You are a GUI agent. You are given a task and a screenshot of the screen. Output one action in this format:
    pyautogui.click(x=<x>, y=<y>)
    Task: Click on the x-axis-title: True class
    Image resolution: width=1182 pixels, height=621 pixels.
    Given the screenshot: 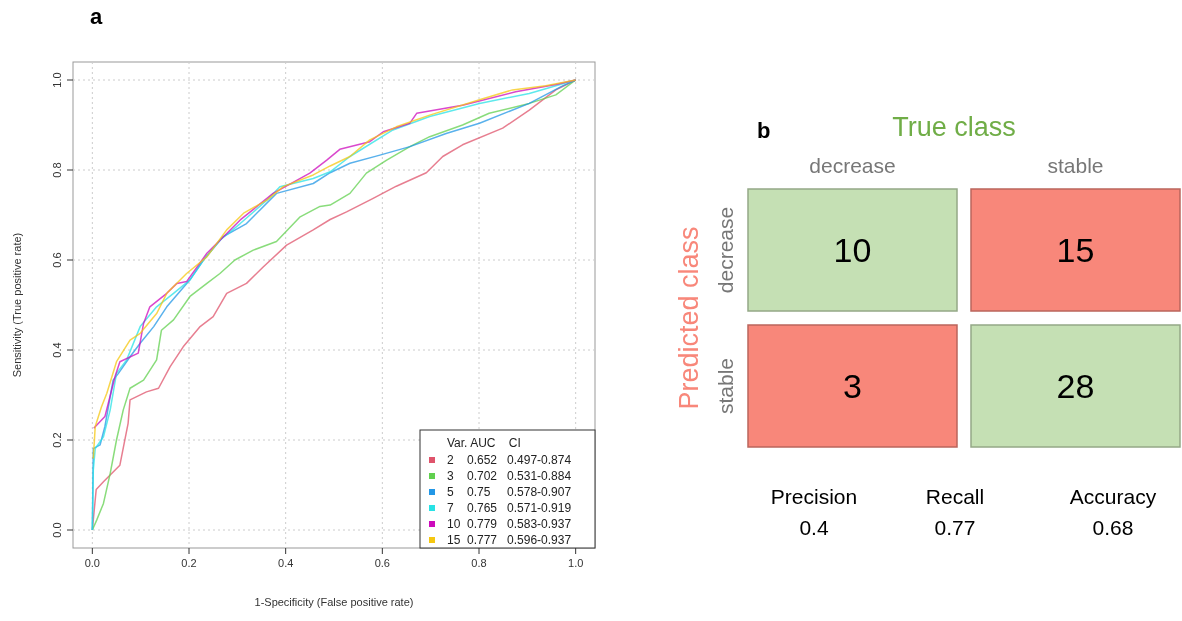 What is the action you would take?
    pyautogui.click(x=954, y=127)
    